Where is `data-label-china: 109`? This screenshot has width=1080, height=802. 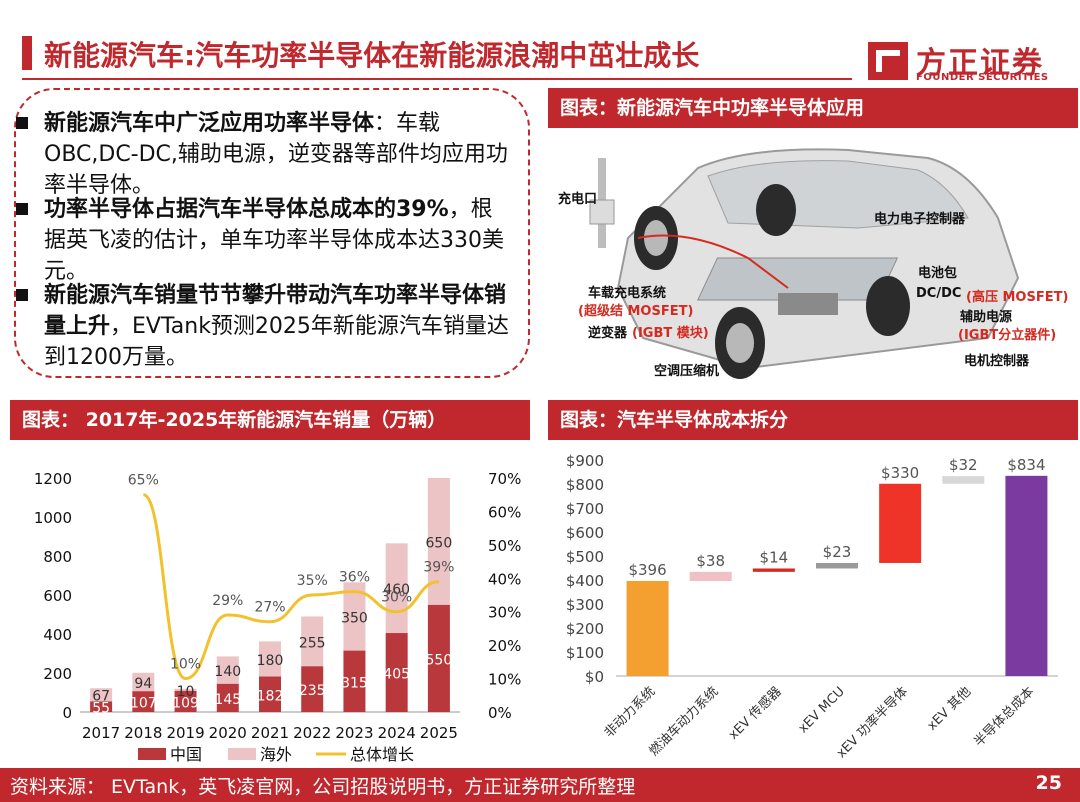 data-label-china: 109 is located at coordinates (185, 703).